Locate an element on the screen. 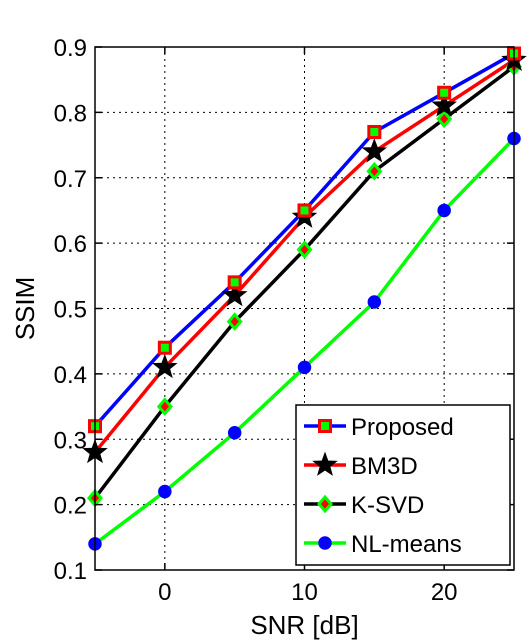 The image size is (528, 642). y-tick-label: 0.1 is located at coordinates (70, 571).